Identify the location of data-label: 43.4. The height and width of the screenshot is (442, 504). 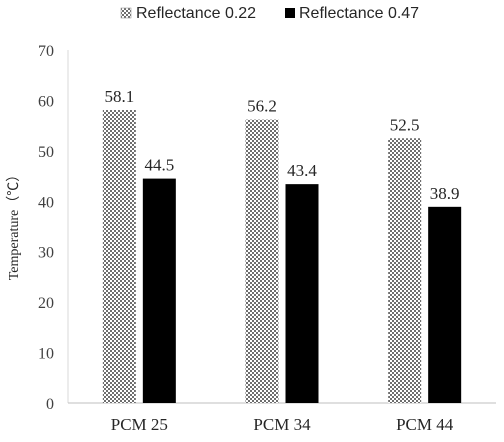
(302, 170).